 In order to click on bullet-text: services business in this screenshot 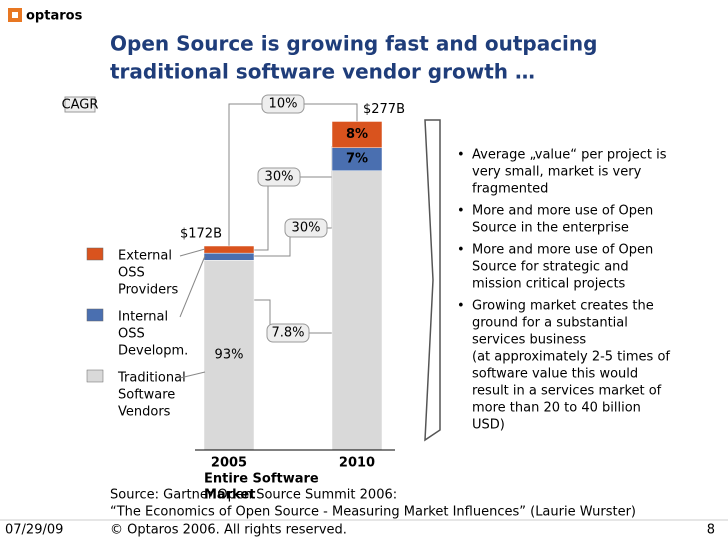, I will do `click(529, 340)`.